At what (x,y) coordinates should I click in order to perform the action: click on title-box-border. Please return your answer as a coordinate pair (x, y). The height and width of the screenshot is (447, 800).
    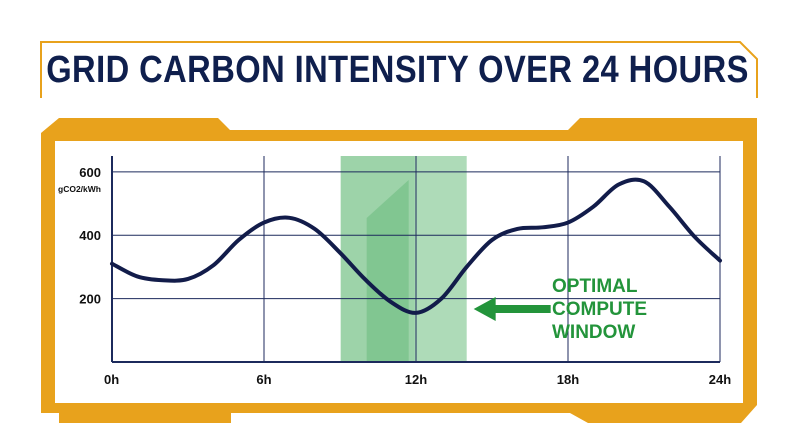
    Looking at the image, I should click on (399, 69).